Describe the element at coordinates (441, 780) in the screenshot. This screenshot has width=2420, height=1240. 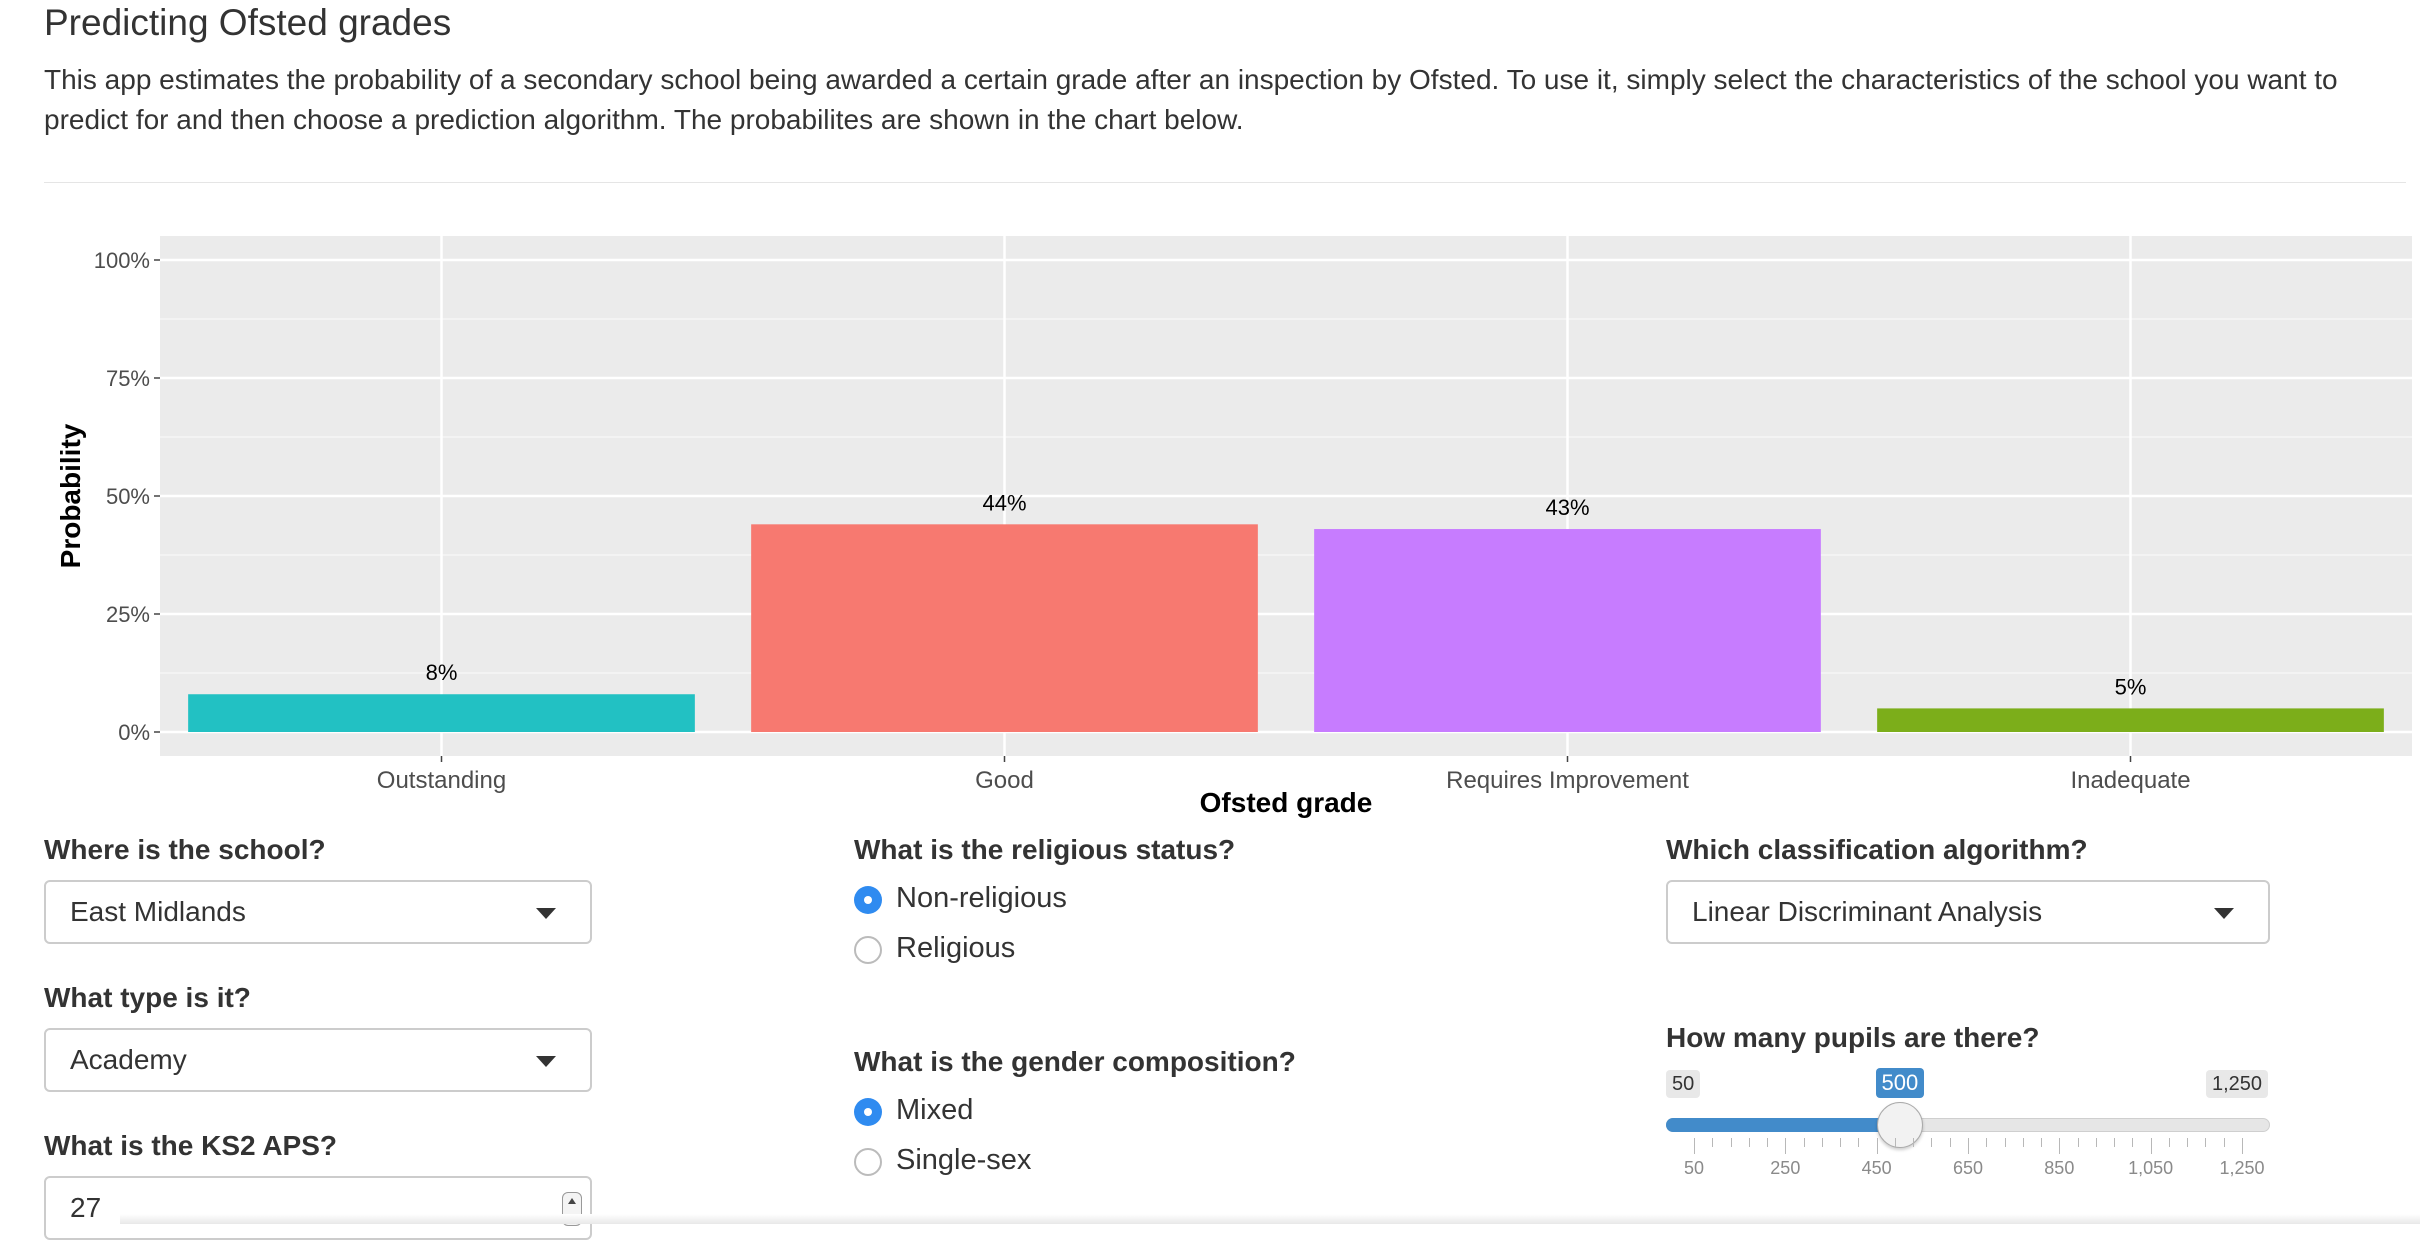
I see `x-tick-label: Outstanding` at that location.